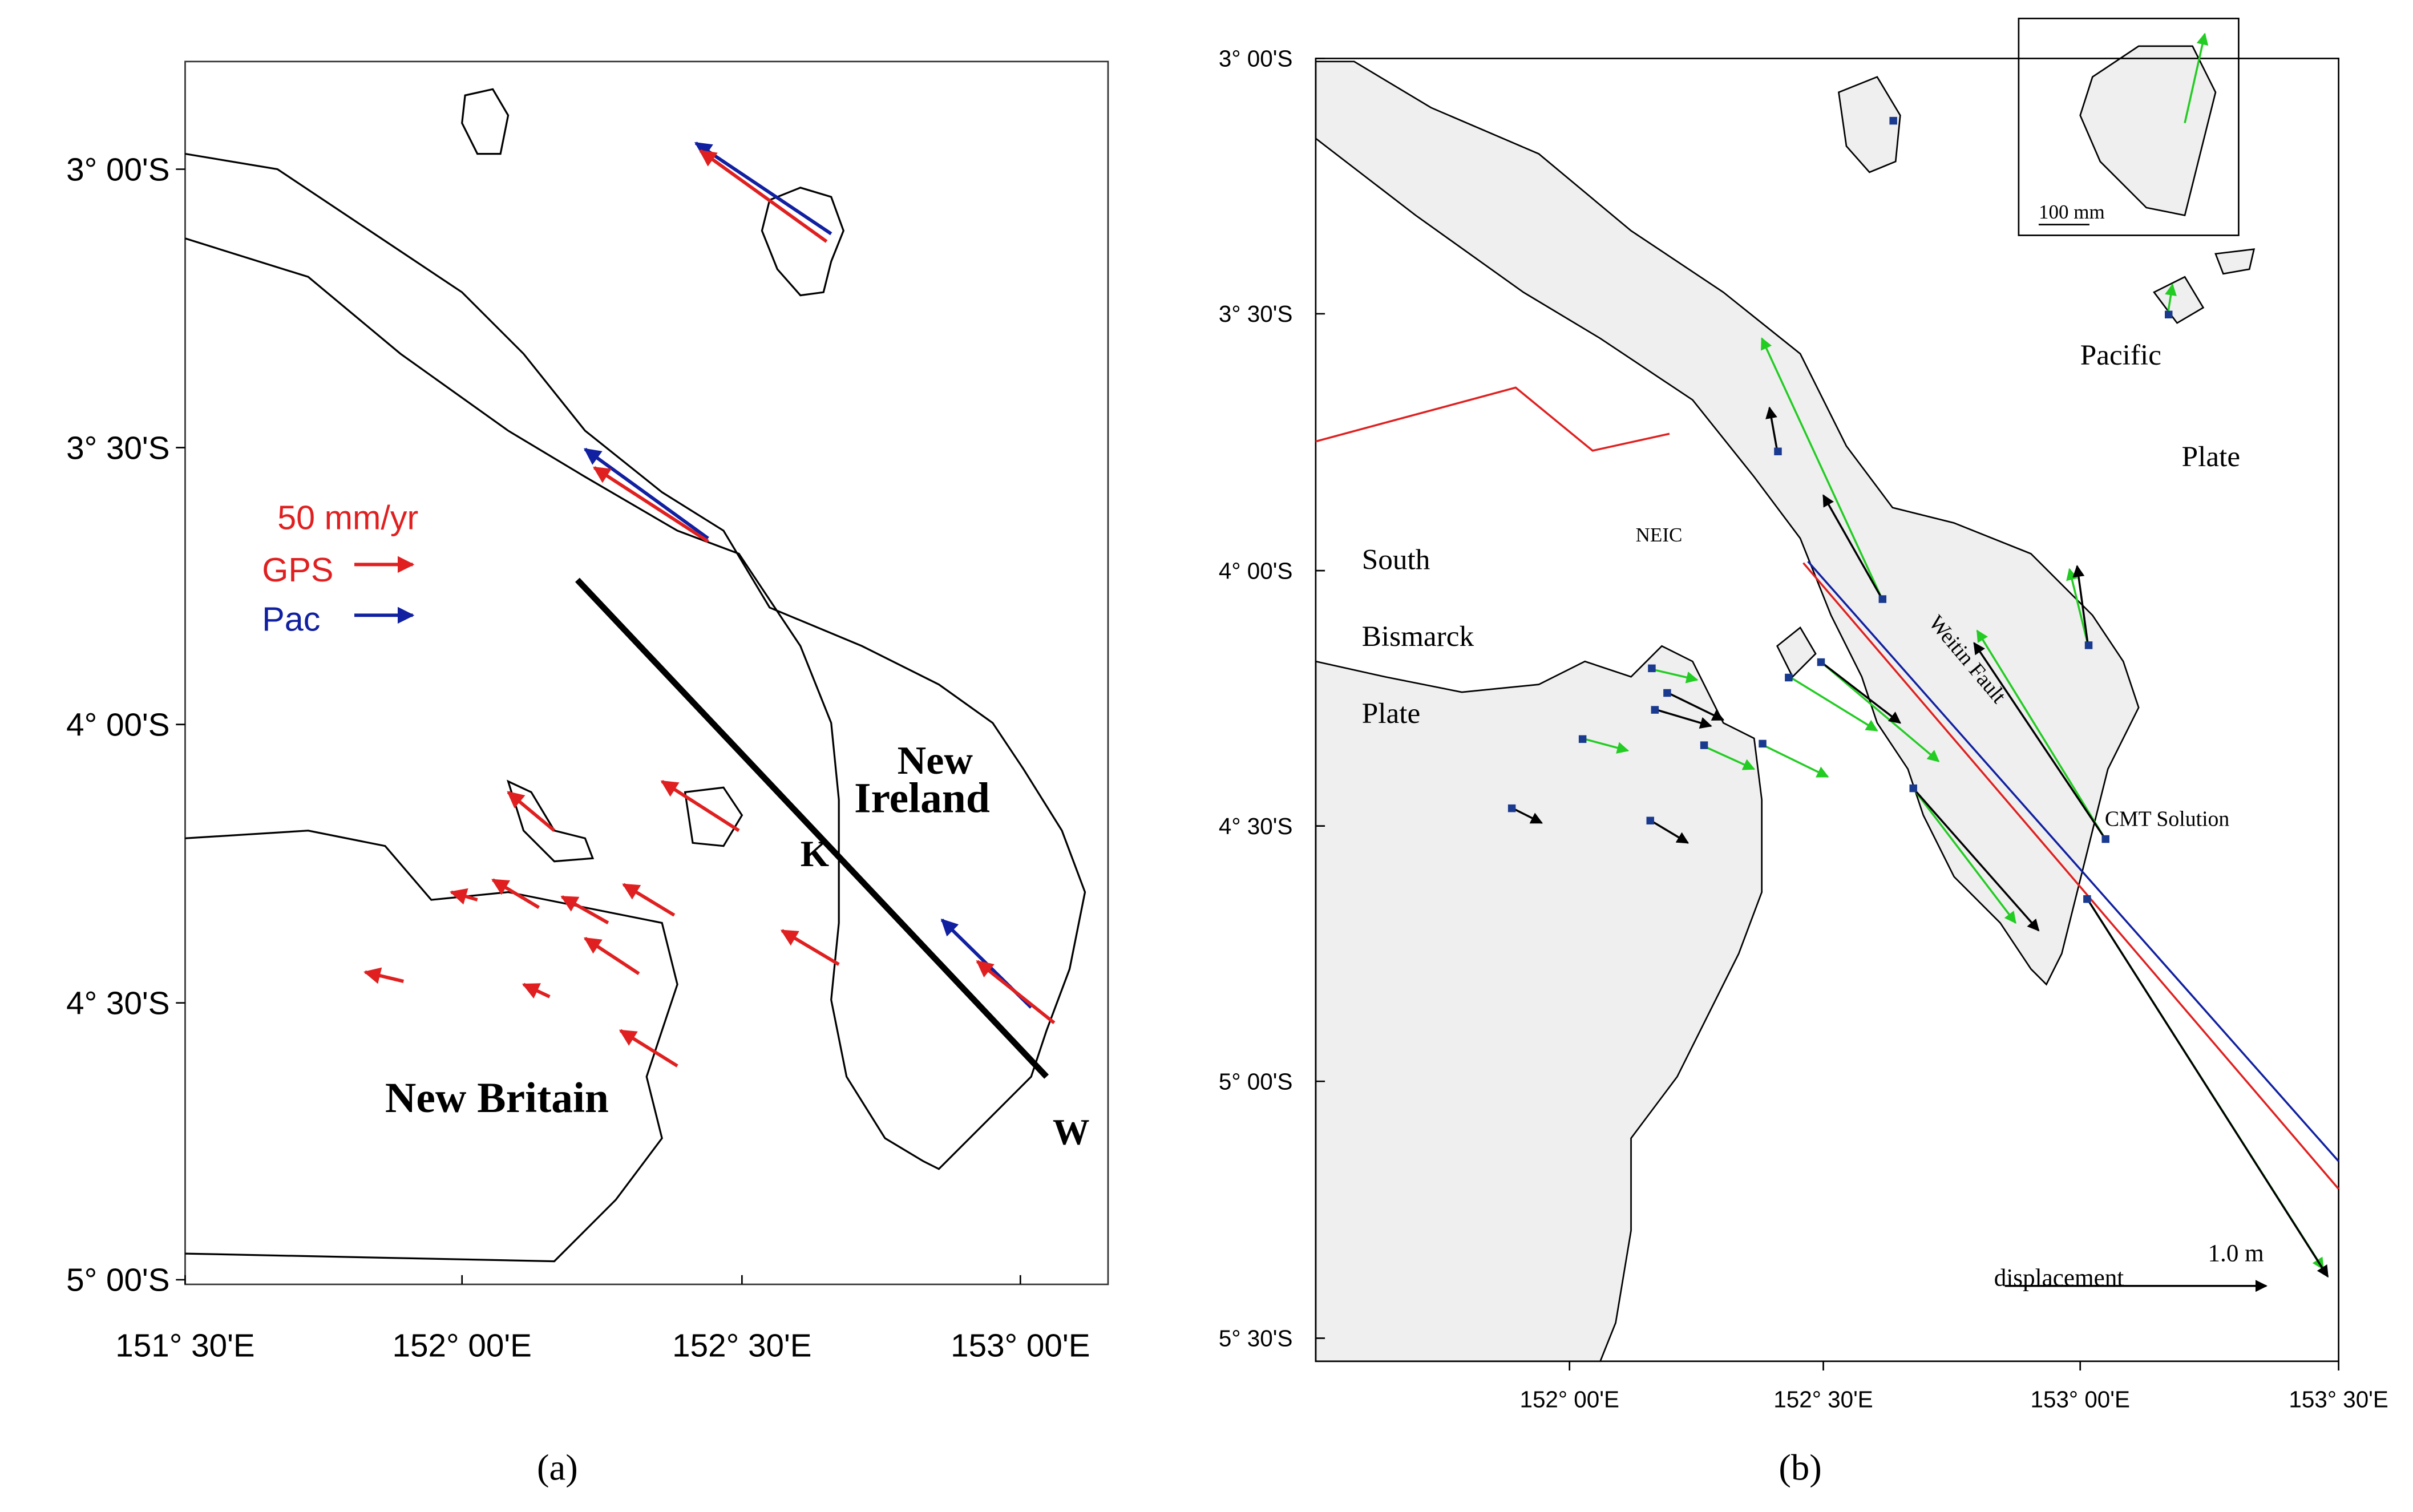 Image resolution: width=2413 pixels, height=1512 pixels. I want to click on displacement-scale: 1.0 m, so click(2236, 1253).